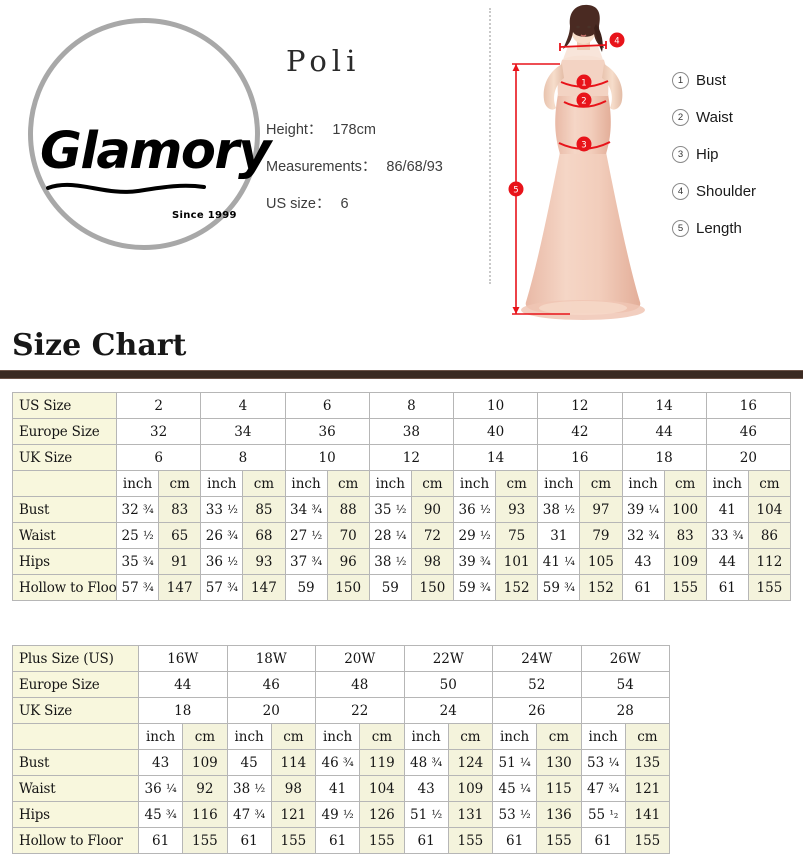 The height and width of the screenshot is (856, 803). I want to click on value-inch: 45 ¼, so click(514, 788).